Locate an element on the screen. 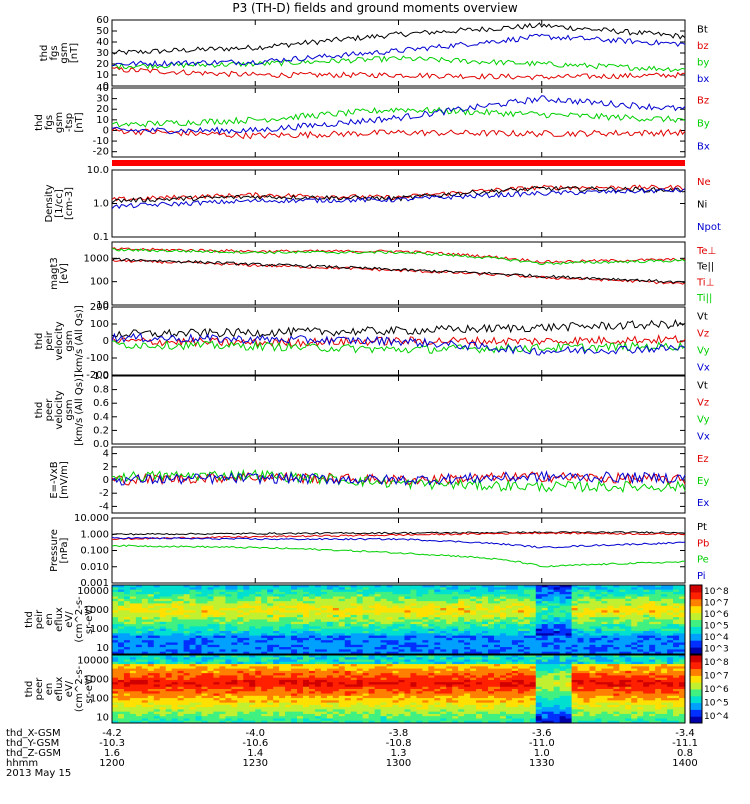 The image size is (750, 804). y-axis-label: [nPa] is located at coordinates (64, 550).